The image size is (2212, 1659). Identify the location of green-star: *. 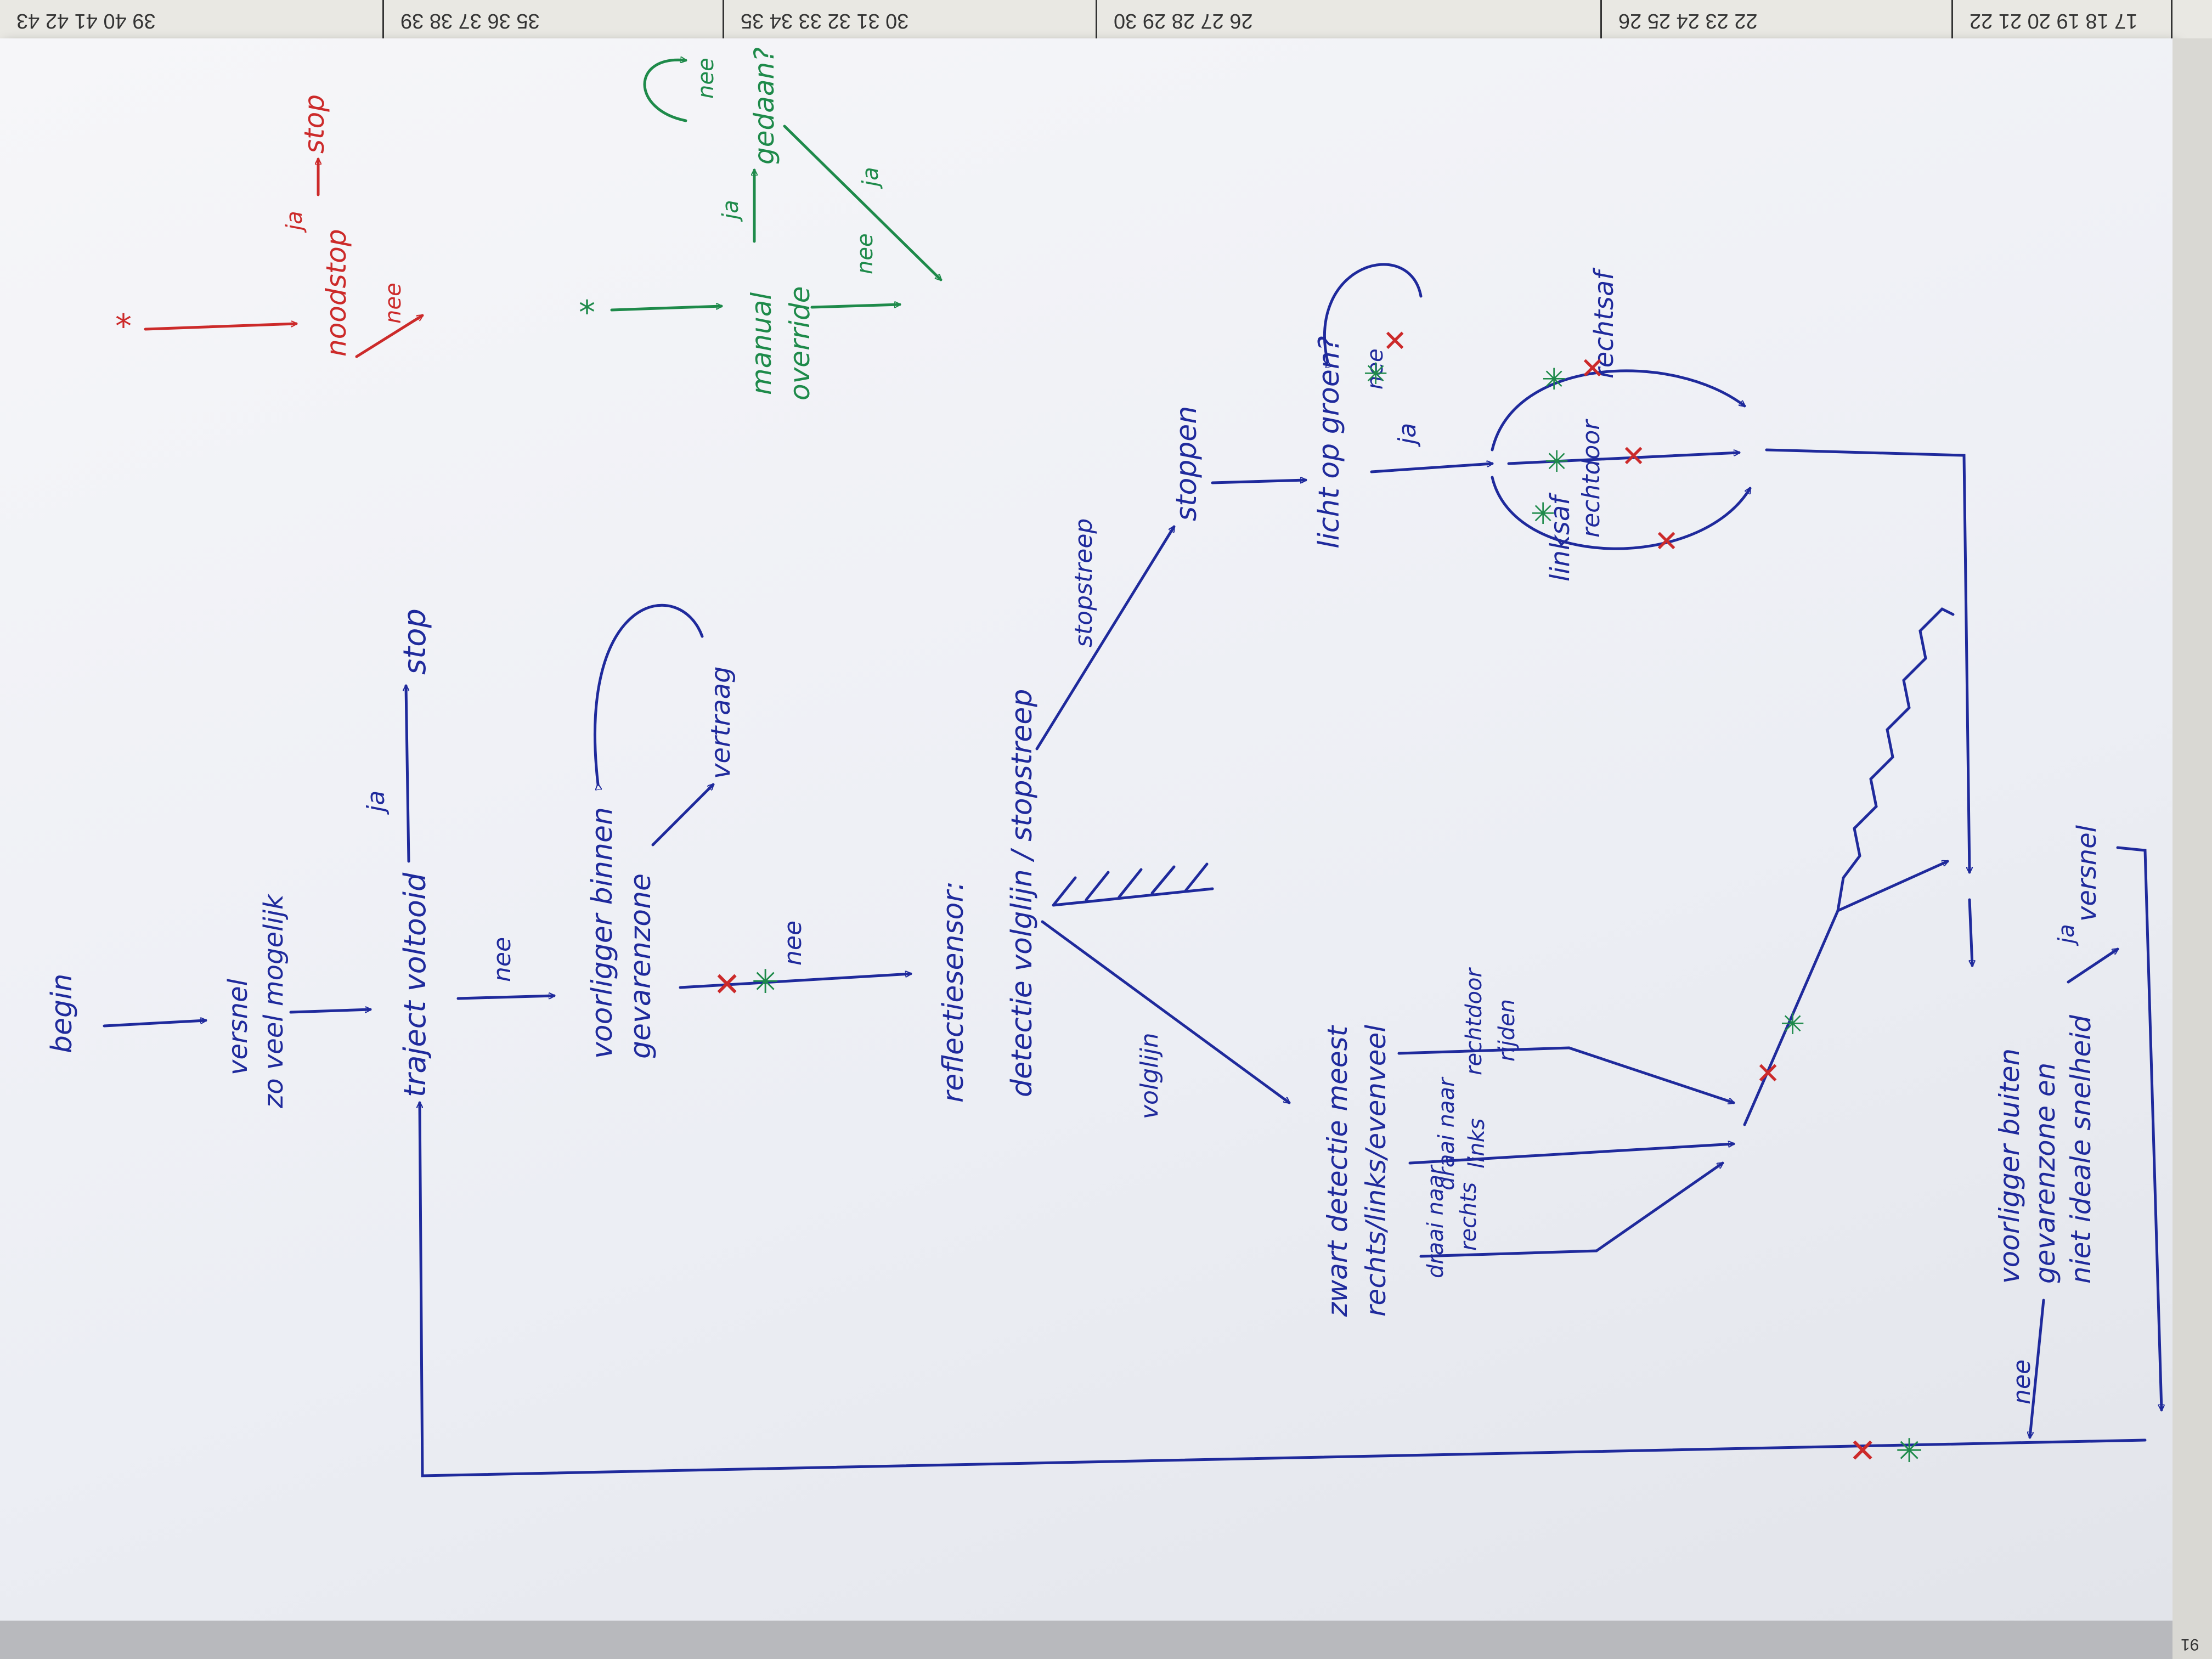
(587, 313).